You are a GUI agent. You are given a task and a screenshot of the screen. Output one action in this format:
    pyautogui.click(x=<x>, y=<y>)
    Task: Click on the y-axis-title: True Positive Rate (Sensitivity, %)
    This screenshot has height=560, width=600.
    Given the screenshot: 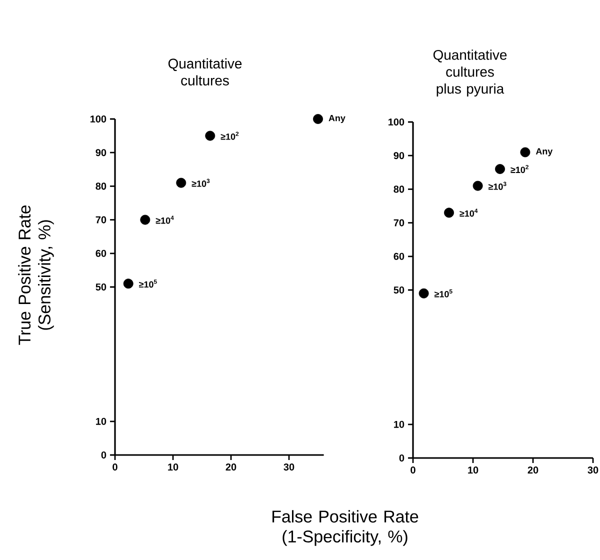 What is the action you would take?
    pyautogui.click(x=36, y=275)
    